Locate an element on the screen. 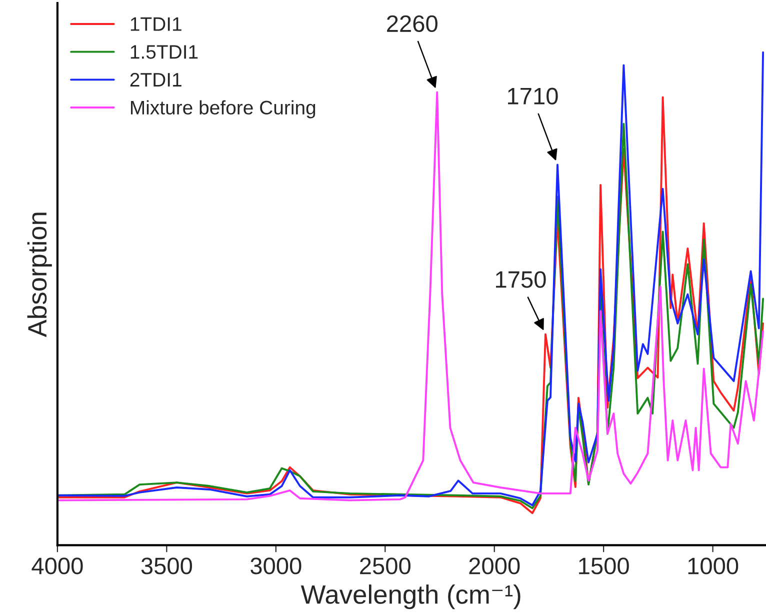 This screenshot has width=766, height=616. x-tick-label: 1000 is located at coordinates (713, 566).